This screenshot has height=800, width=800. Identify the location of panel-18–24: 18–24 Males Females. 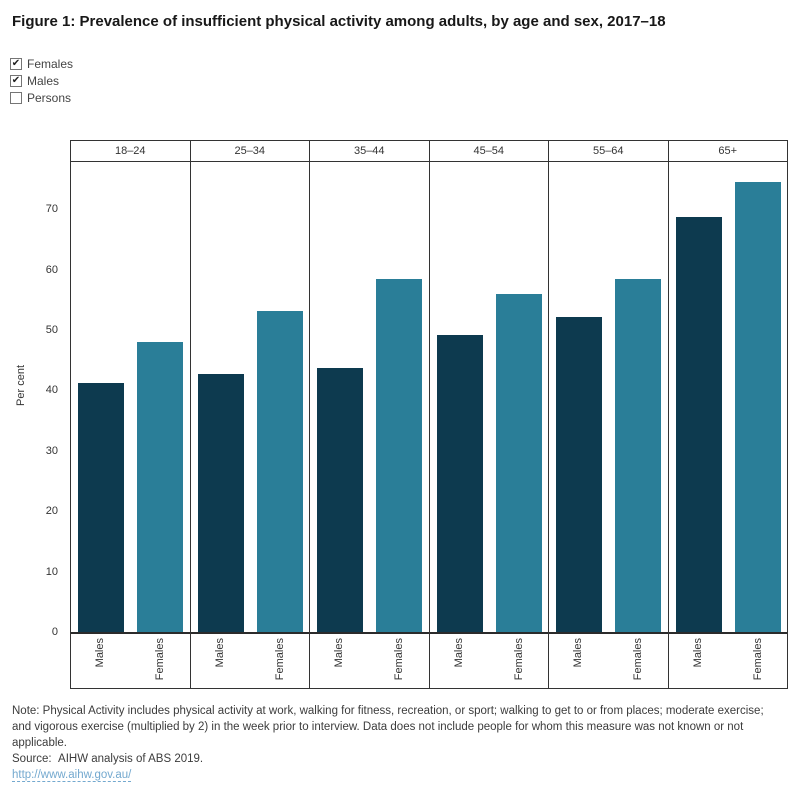
(131, 414).